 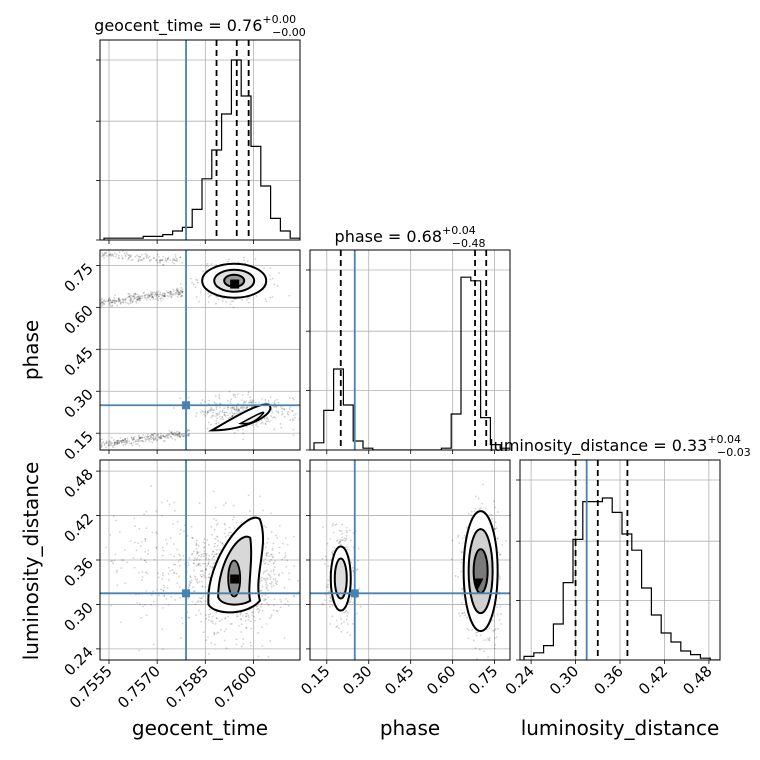 I want to click on title-phase-minus: −0.48, so click(x=469, y=243).